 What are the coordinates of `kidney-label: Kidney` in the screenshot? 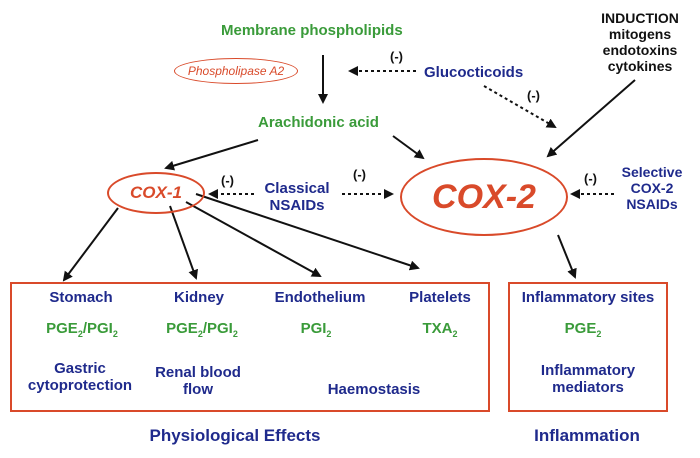 It's located at (199, 297).